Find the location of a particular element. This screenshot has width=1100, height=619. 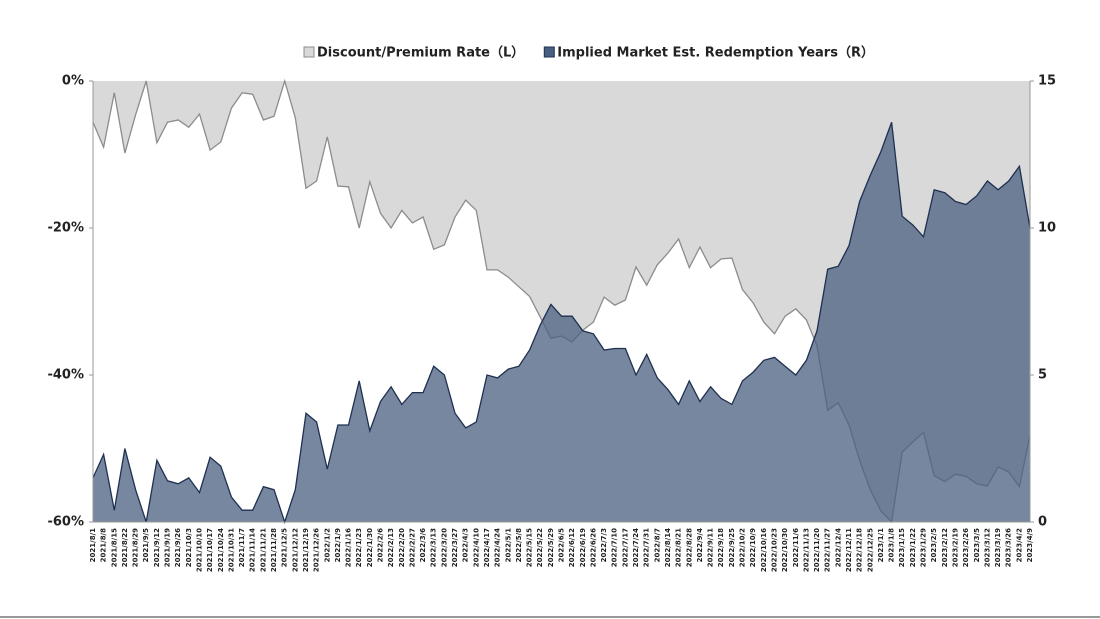

x-tick-label: 2021/9/19 is located at coordinates (168, 547).